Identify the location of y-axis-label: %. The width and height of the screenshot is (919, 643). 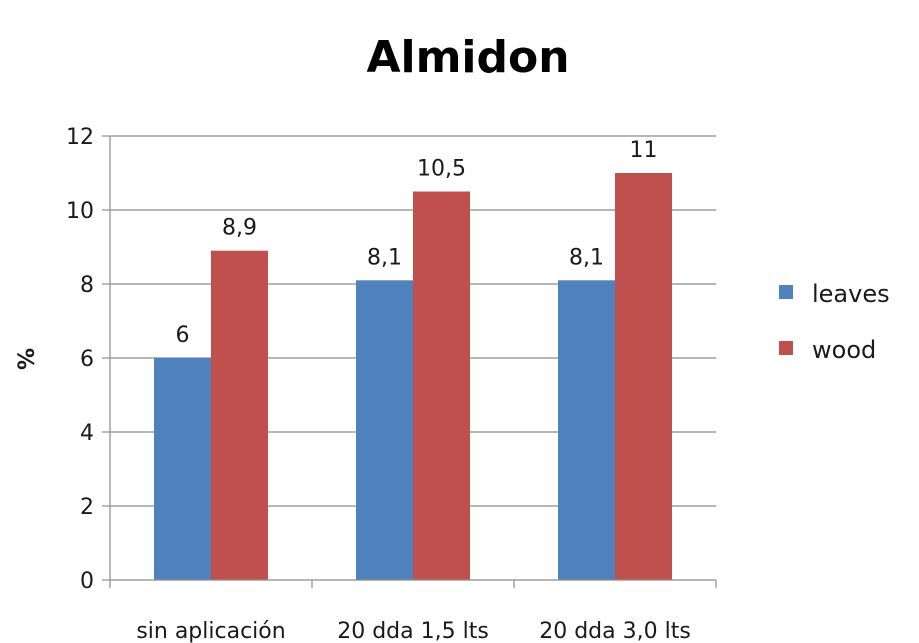
(27, 359).